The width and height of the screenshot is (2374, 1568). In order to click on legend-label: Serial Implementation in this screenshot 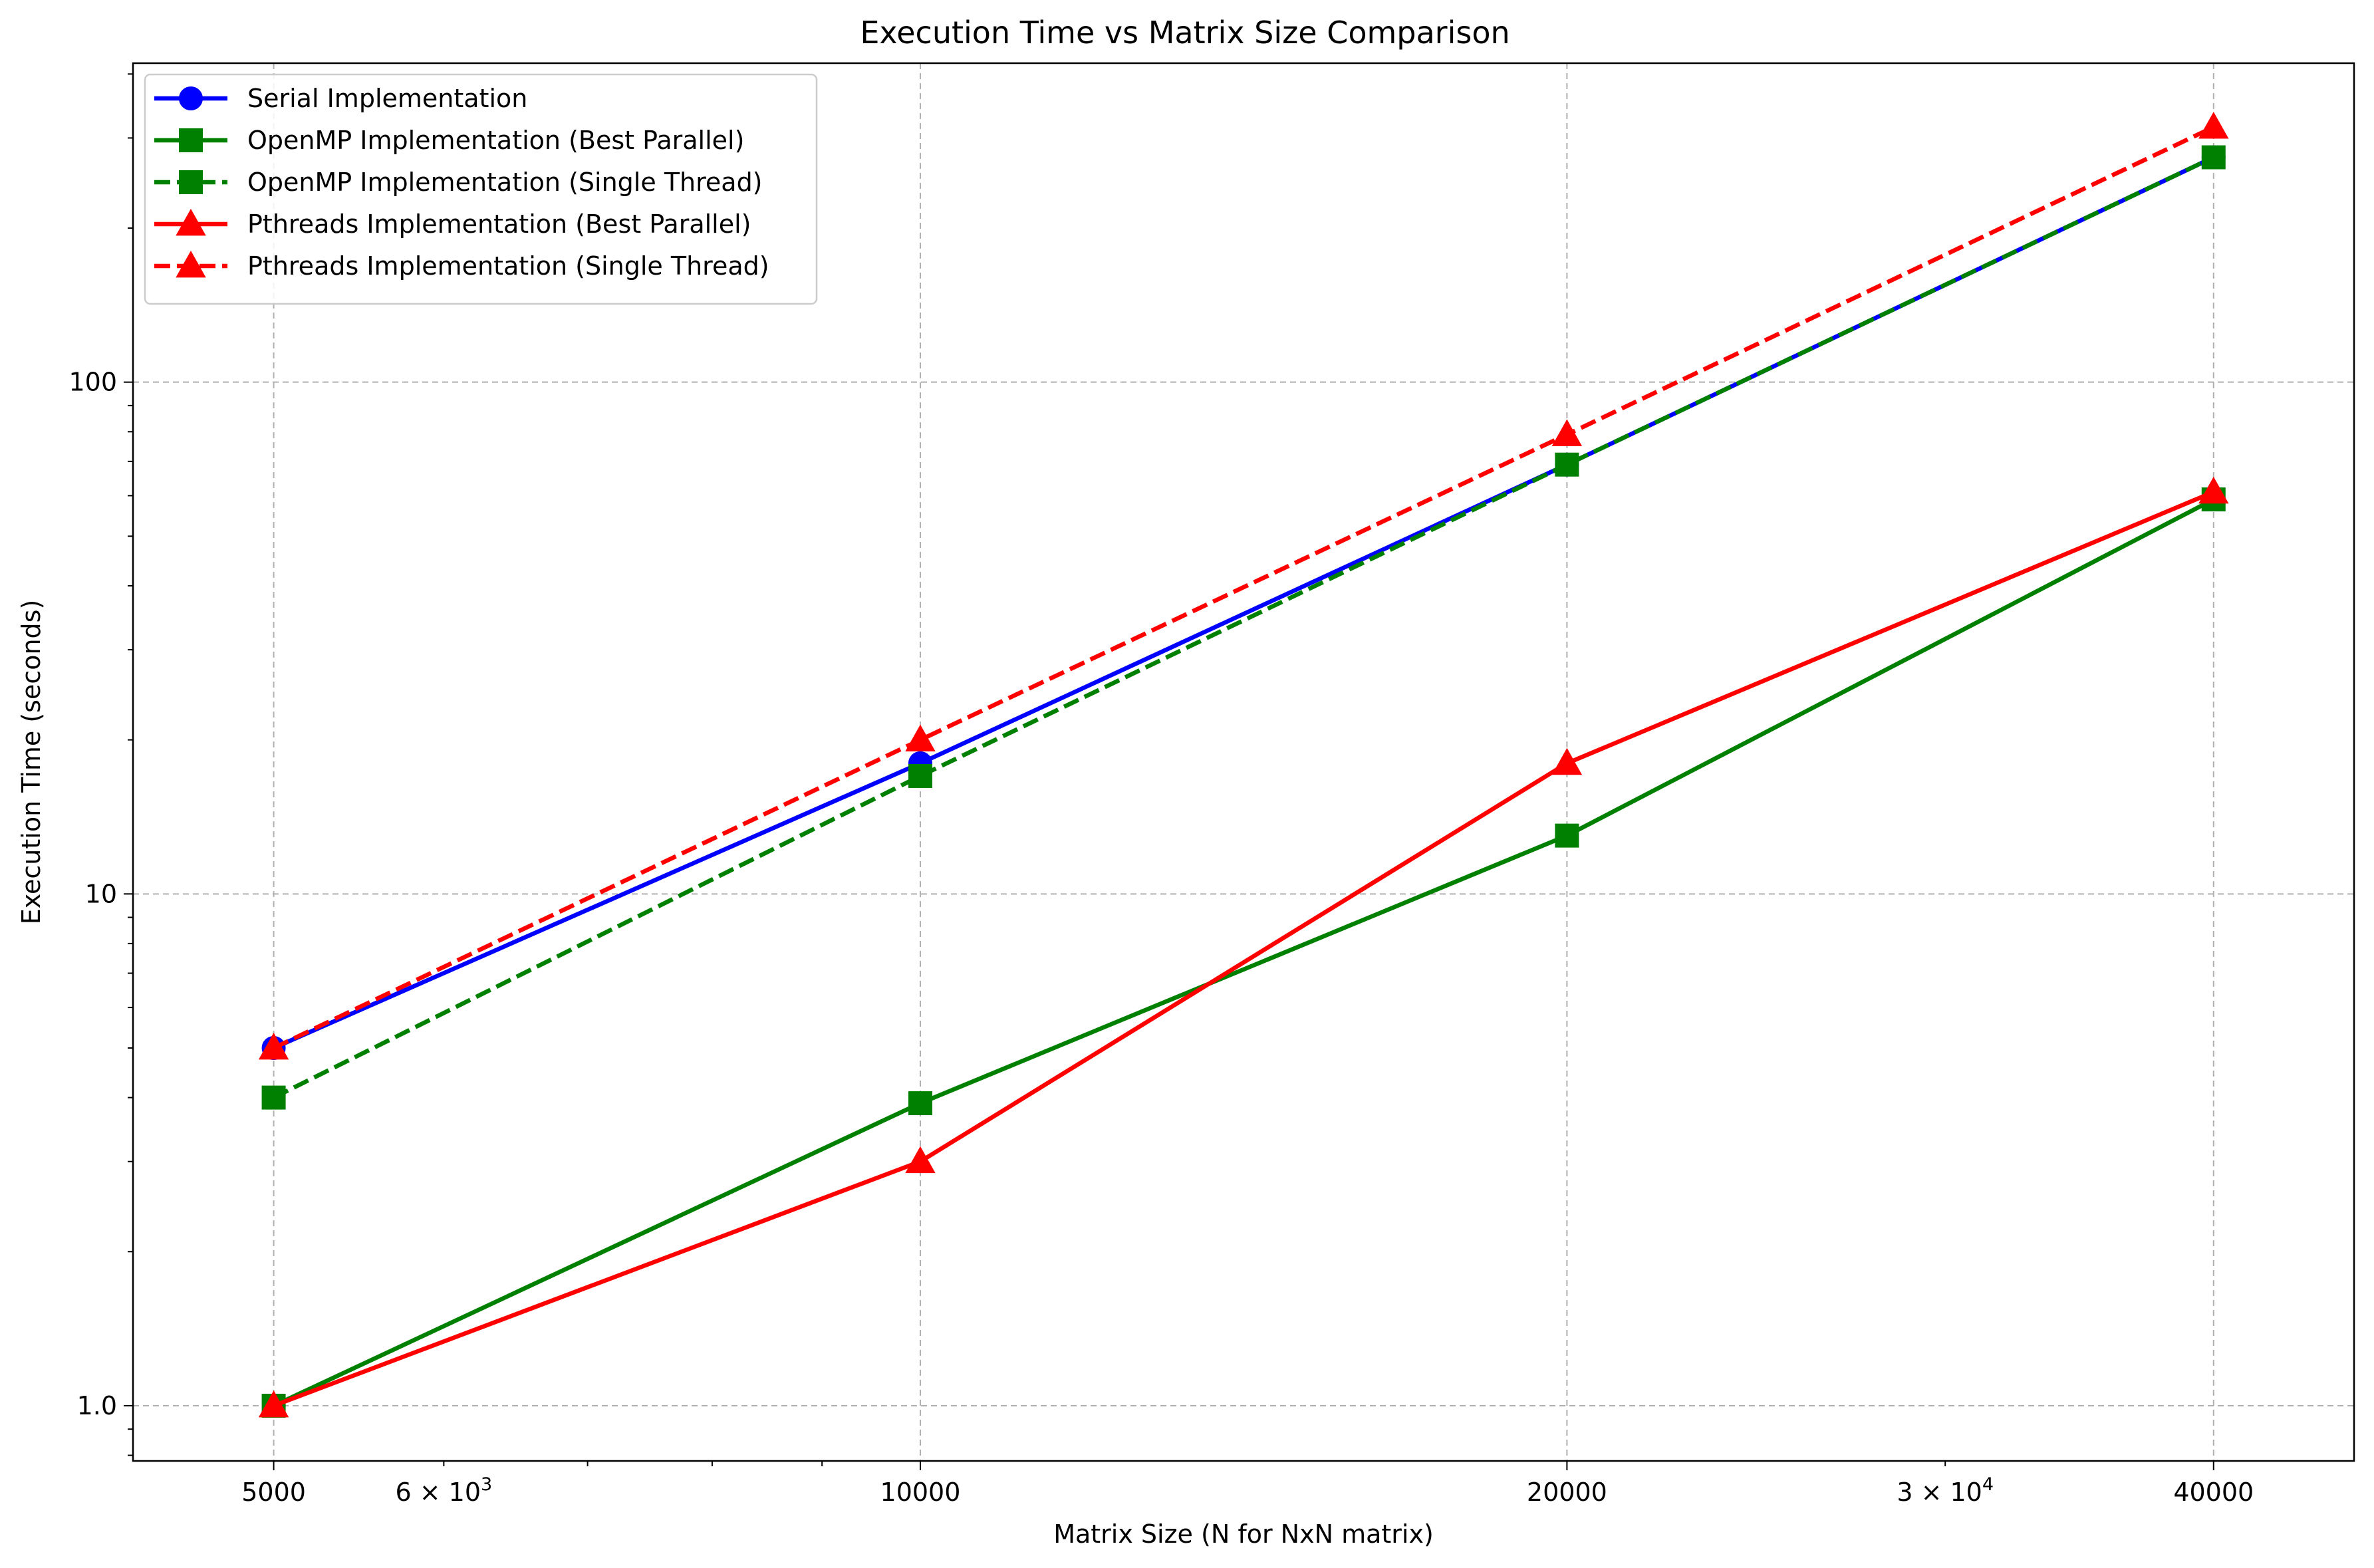, I will do `click(387, 98)`.